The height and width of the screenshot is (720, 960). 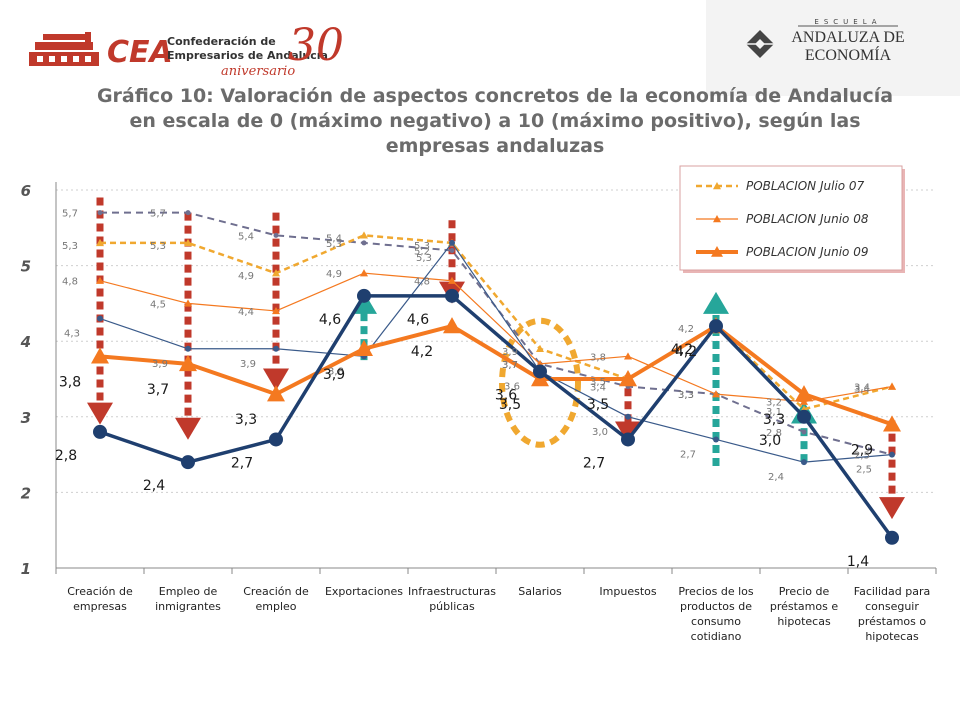 What do you see at coordinates (334, 244) in the screenshot?
I see `data-label-gray-dashed: 5,3` at bounding box center [334, 244].